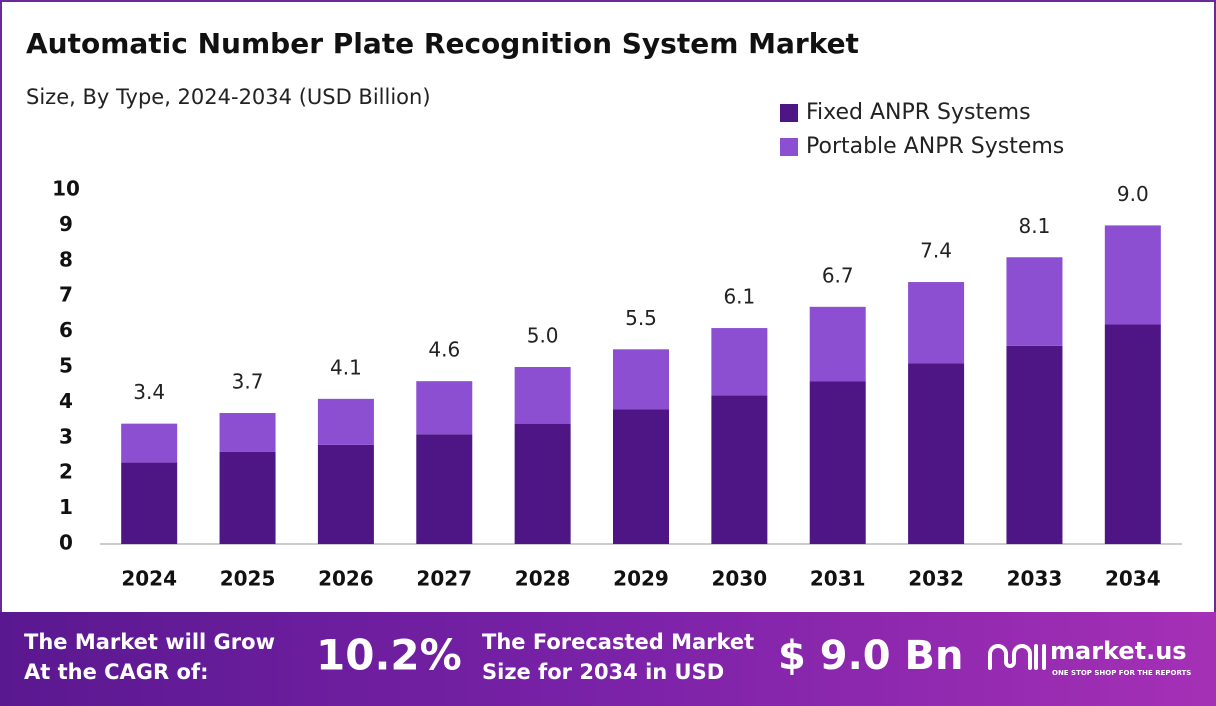 This screenshot has height=706, width=1216. Describe the element at coordinates (66, 259) in the screenshot. I see `y-tick-label: 8` at that location.